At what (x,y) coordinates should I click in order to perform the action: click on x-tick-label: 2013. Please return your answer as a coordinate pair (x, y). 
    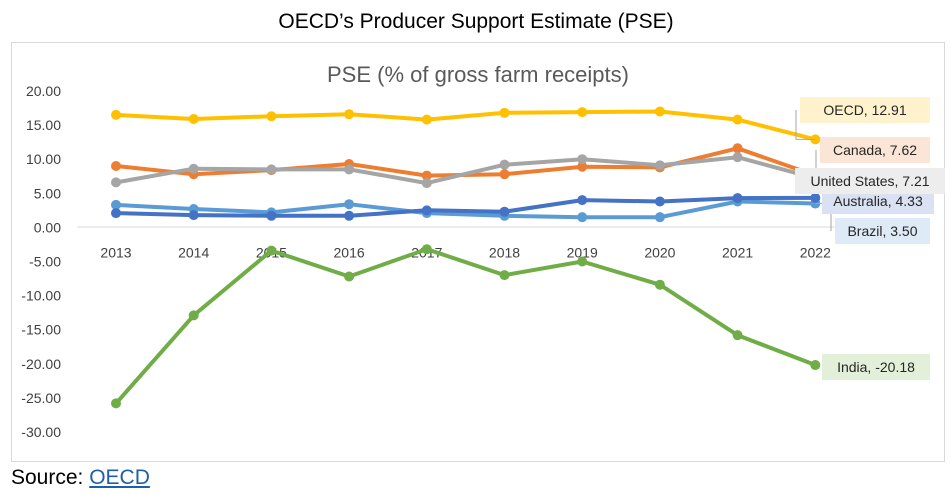
    Looking at the image, I should click on (115, 252).